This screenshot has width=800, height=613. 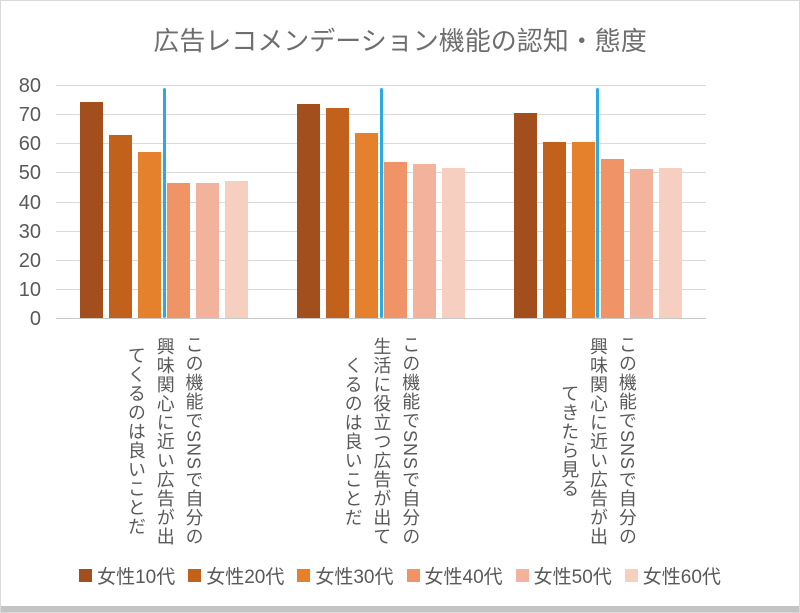 What do you see at coordinates (245, 577) in the screenshot?
I see `legend-label: 女性20代` at bounding box center [245, 577].